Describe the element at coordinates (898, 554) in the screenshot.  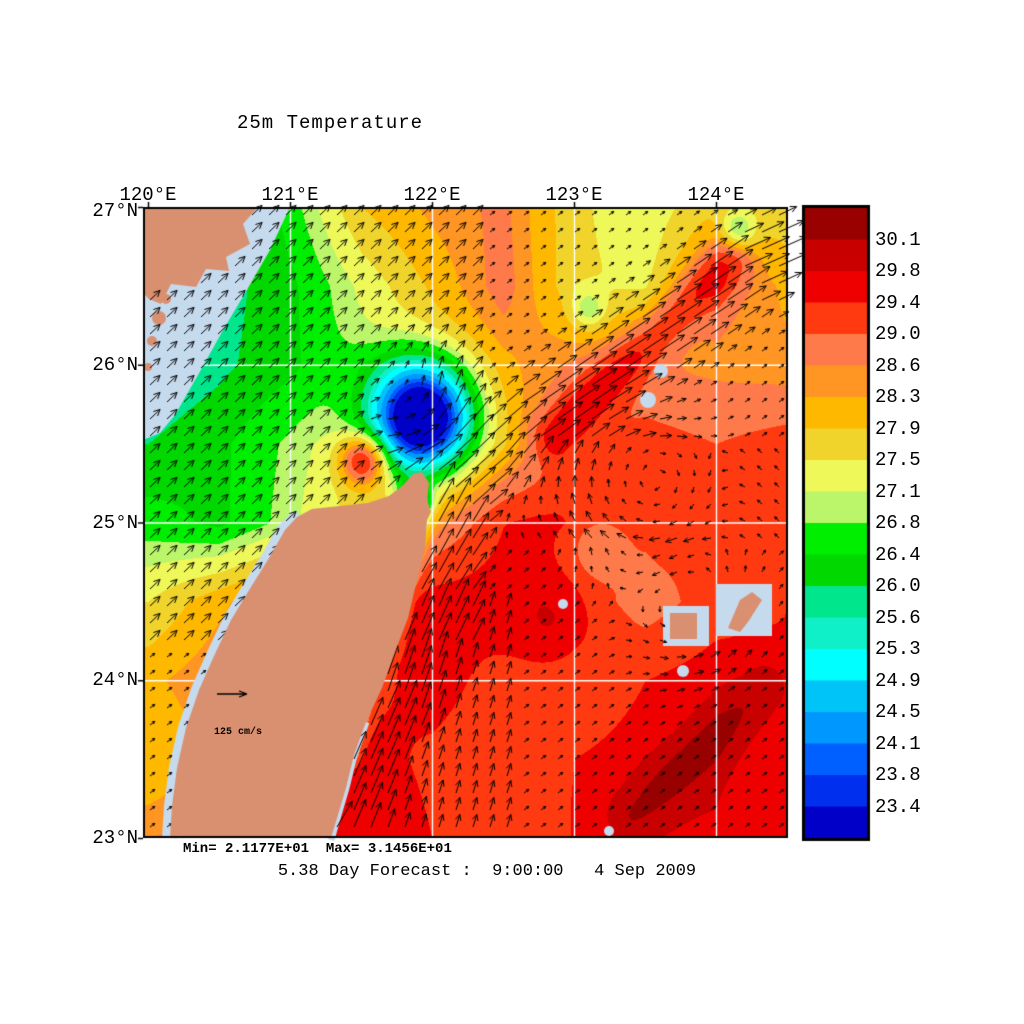
I see `colorbar-tick-label: 26.4` at that location.